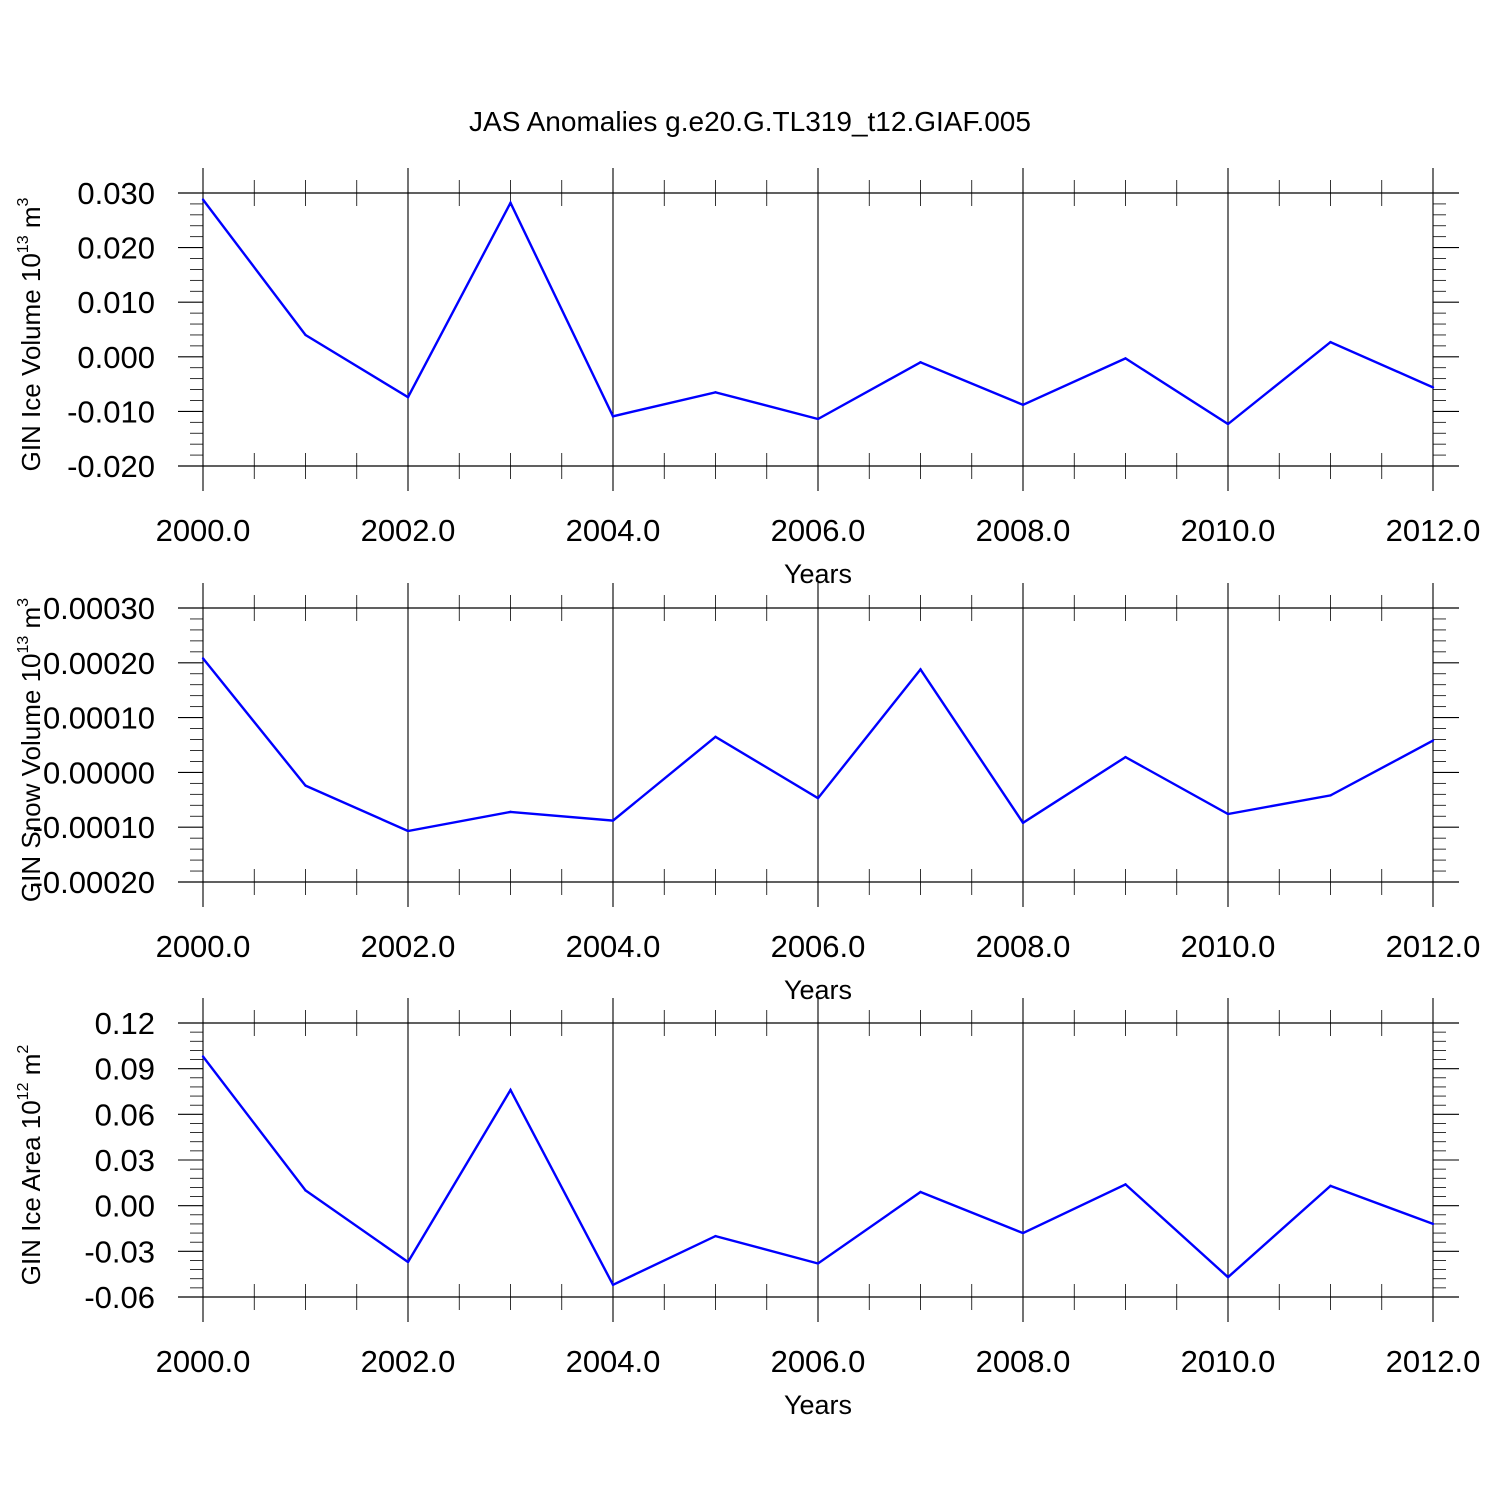  Describe the element at coordinates (99, 772) in the screenshot. I see `y-tick-label: 0.00000` at that location.